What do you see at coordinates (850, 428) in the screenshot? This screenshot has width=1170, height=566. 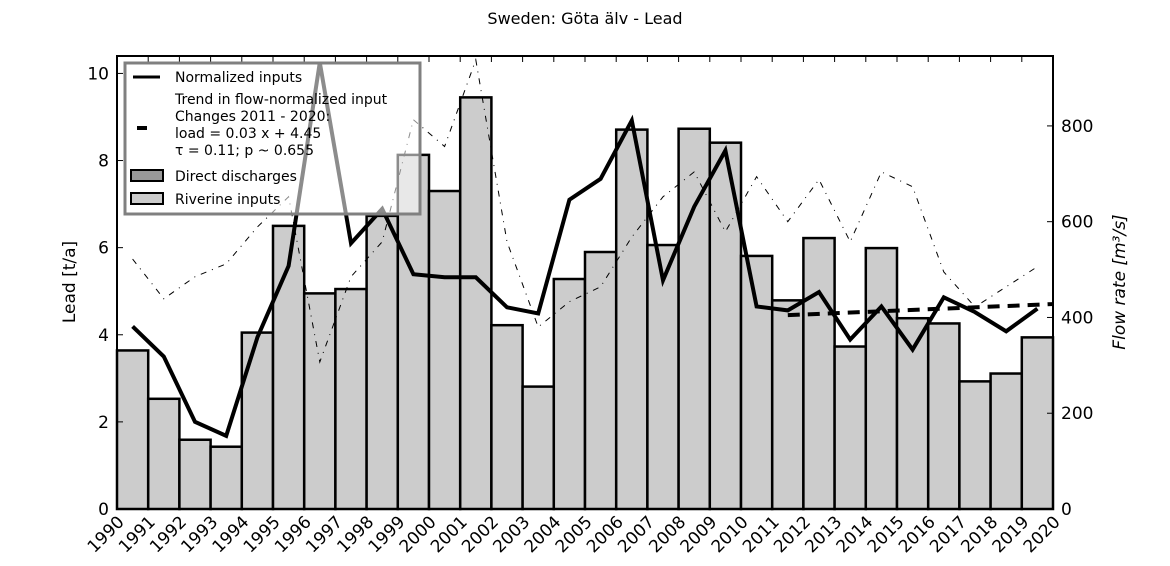 I see `bar-riverine-2013` at bounding box center [850, 428].